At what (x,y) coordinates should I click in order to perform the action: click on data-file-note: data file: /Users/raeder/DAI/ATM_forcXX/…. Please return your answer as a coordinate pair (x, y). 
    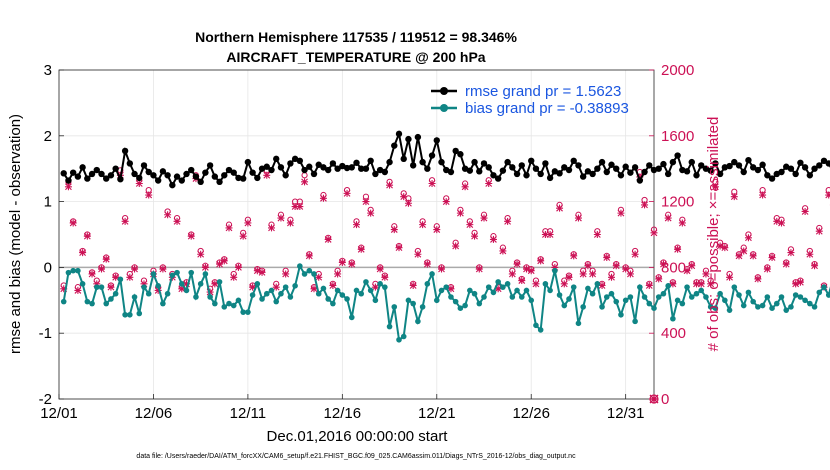
    Looking at the image, I should click on (356, 456).